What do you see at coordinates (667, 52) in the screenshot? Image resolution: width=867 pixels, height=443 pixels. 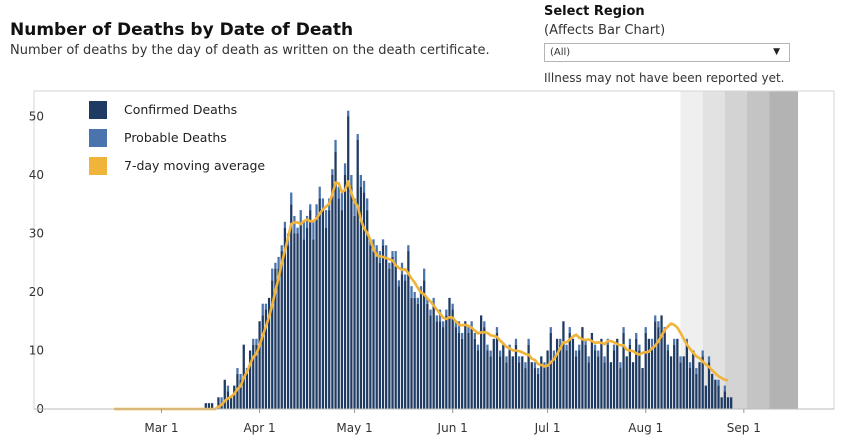 I see `region-select-dropdown: (All) ▼` at bounding box center [667, 52].